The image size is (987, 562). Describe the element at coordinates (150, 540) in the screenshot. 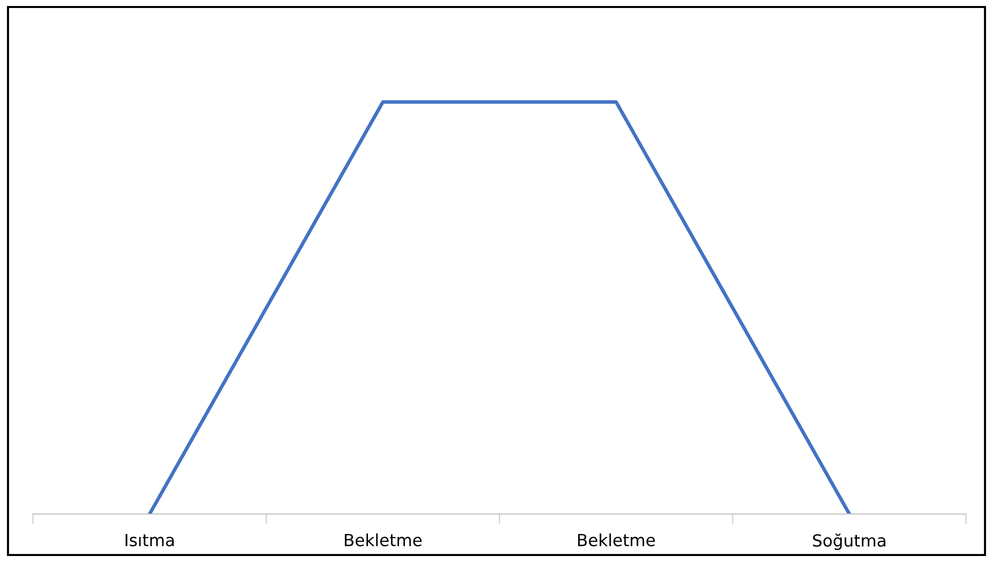

I see `x-tick-label: Isıtma` at that location.